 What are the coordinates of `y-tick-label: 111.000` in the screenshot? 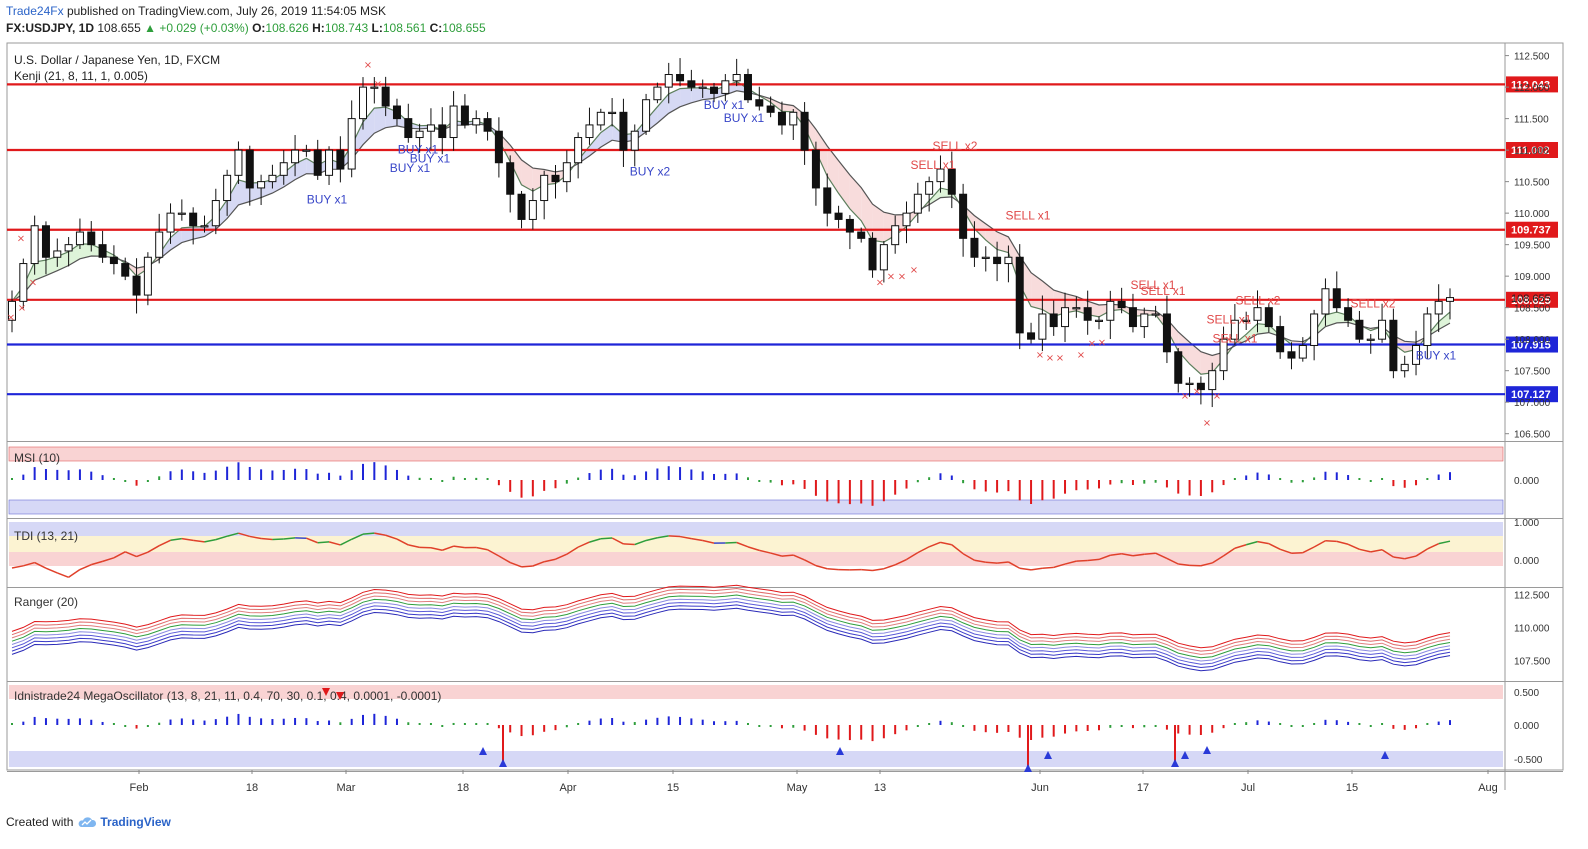 It's located at (1531, 151).